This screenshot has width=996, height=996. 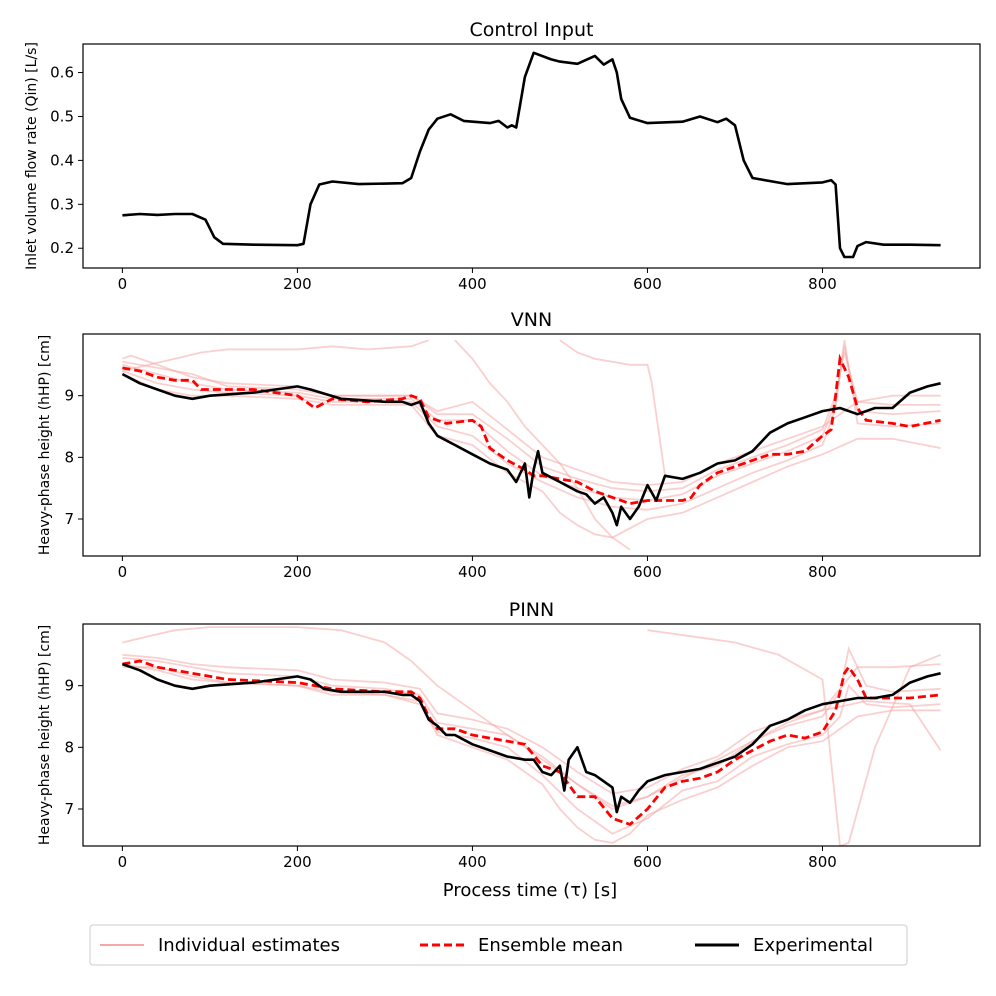 I want to click on vnn-y-axis-label: Heavy-phase height (hHP) [cm], so click(x=45, y=445).